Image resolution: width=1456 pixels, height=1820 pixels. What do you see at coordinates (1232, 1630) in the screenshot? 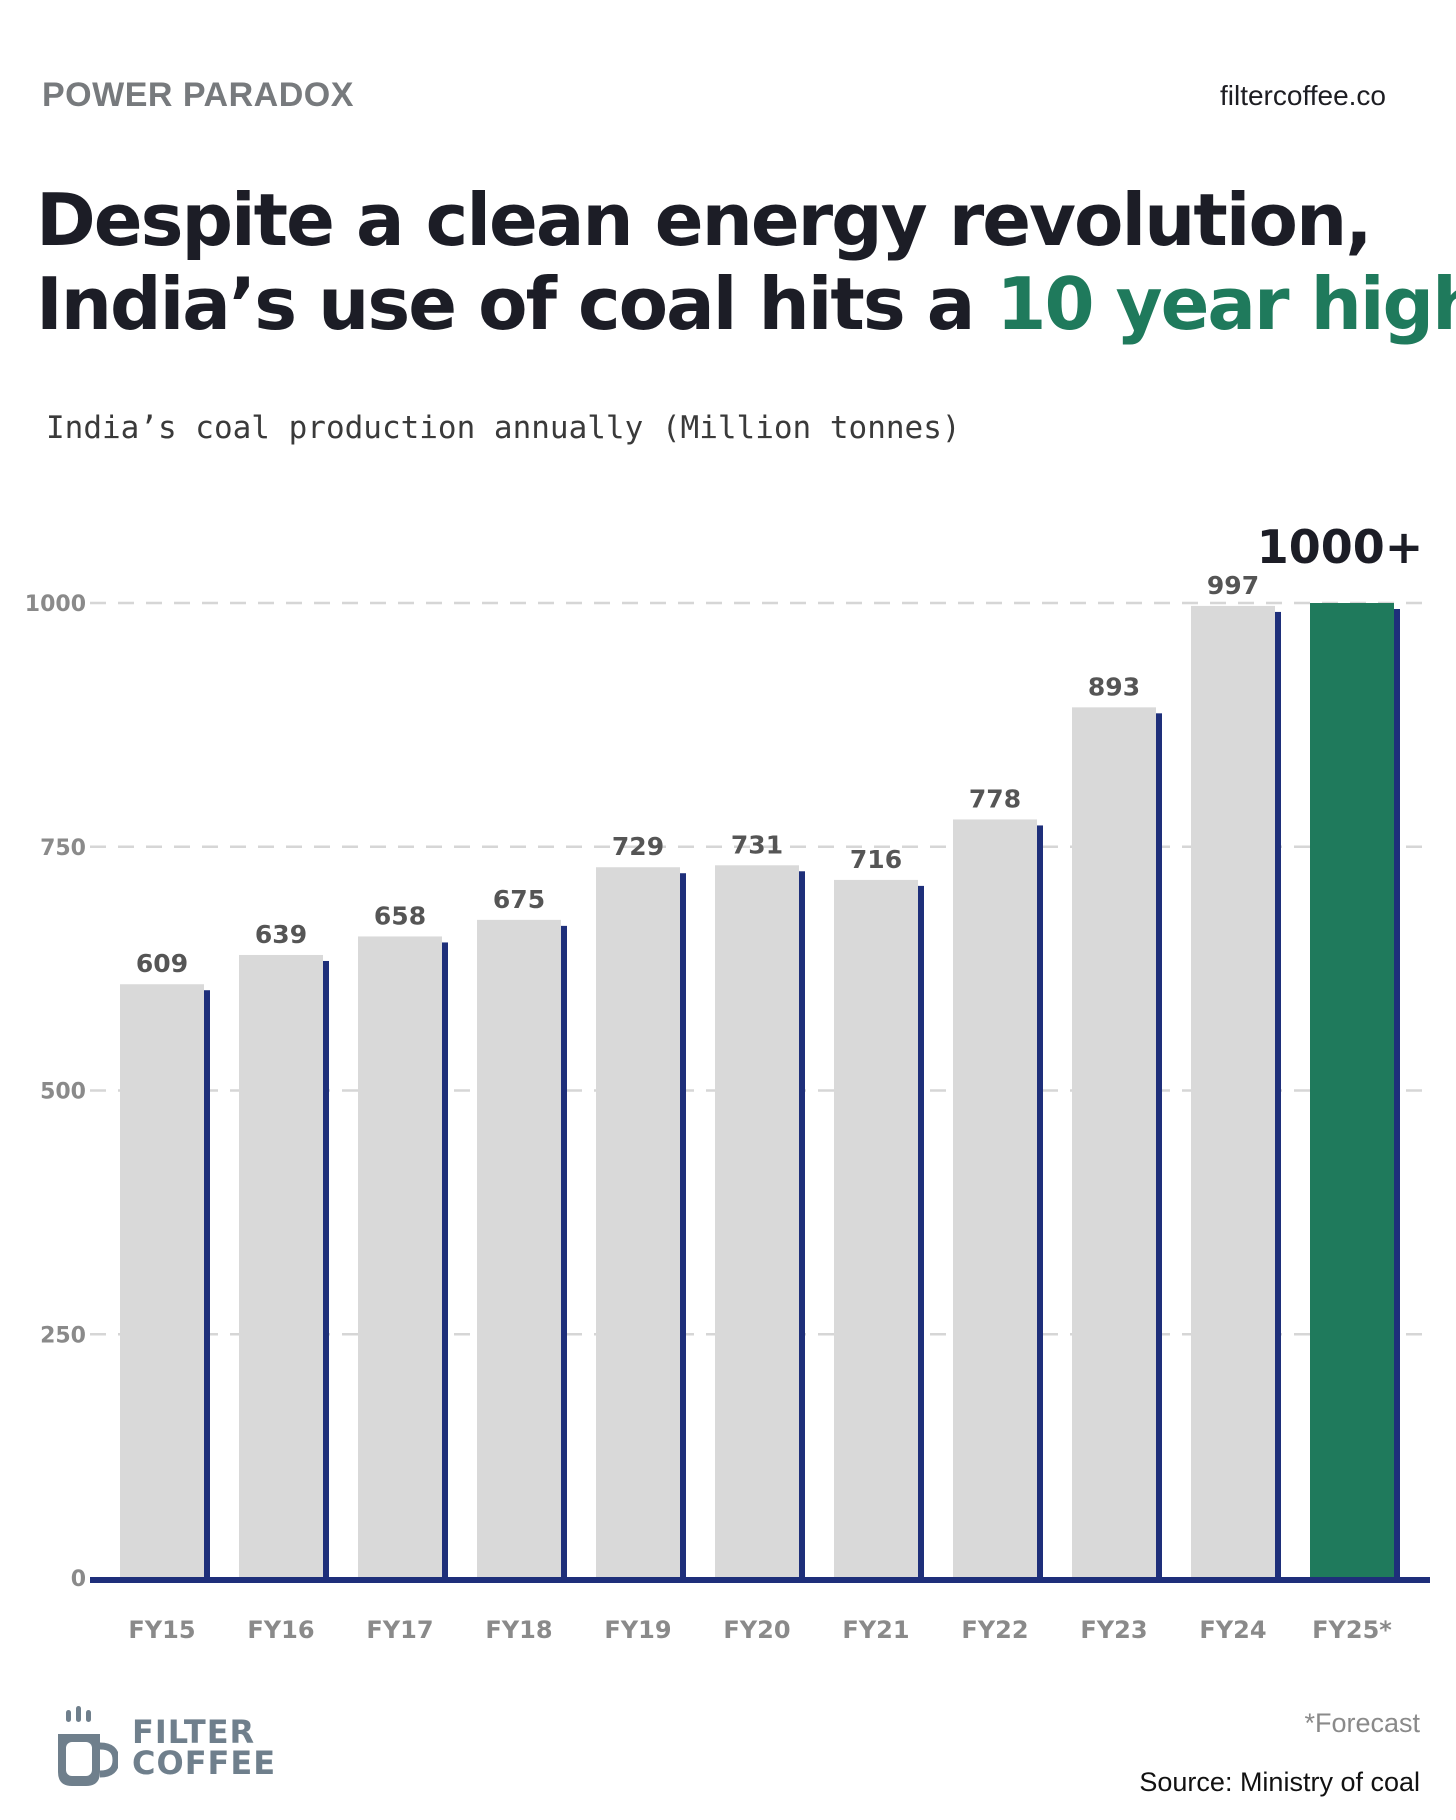
I see `category-label: FY24` at bounding box center [1232, 1630].